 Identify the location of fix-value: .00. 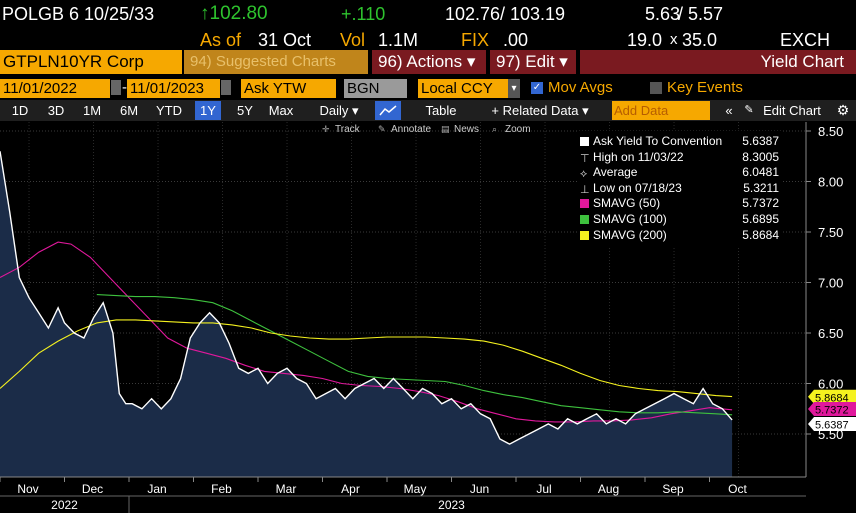
(516, 40).